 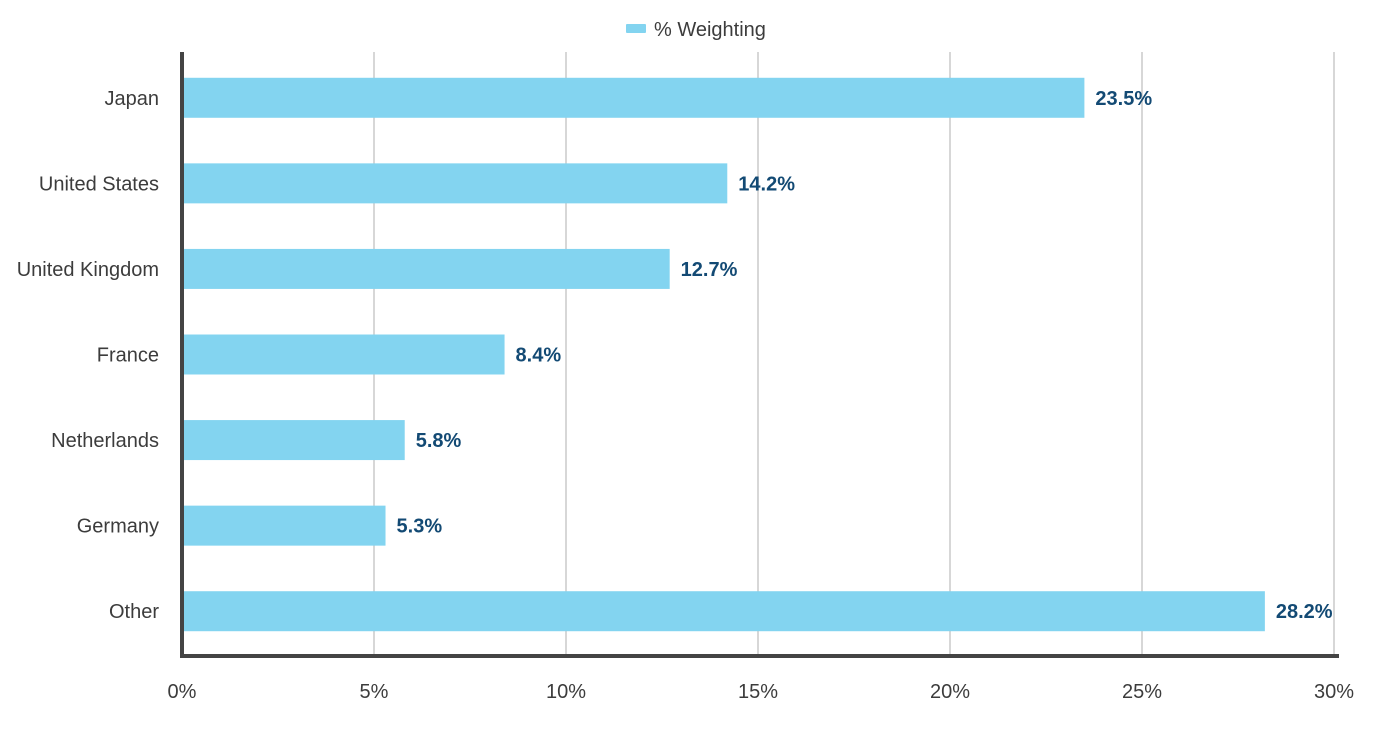 I want to click on x-tick-label: 25%, so click(x=1142, y=692).